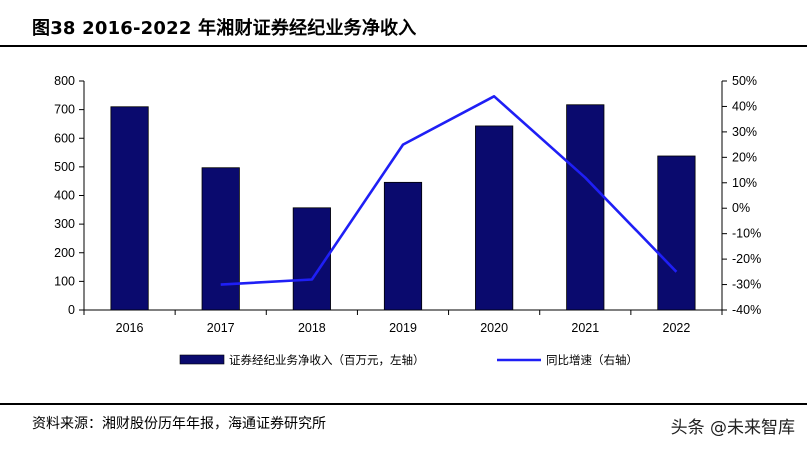 The width and height of the screenshot is (807, 450). Describe the element at coordinates (746, 285) in the screenshot. I see `y2-tick-label: -30%` at that location.